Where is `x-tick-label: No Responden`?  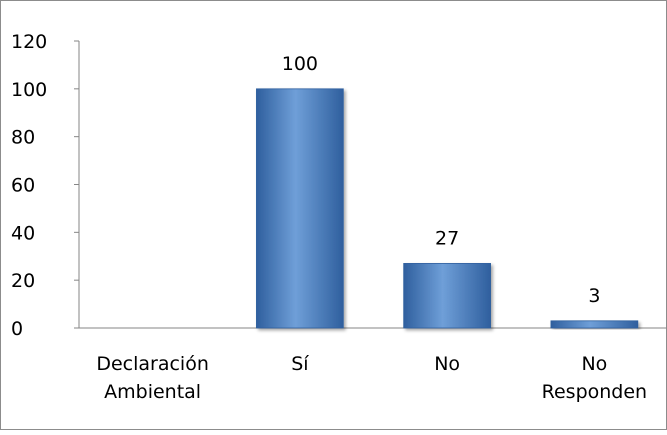 x-tick-label: No Responden is located at coordinates (594, 378).